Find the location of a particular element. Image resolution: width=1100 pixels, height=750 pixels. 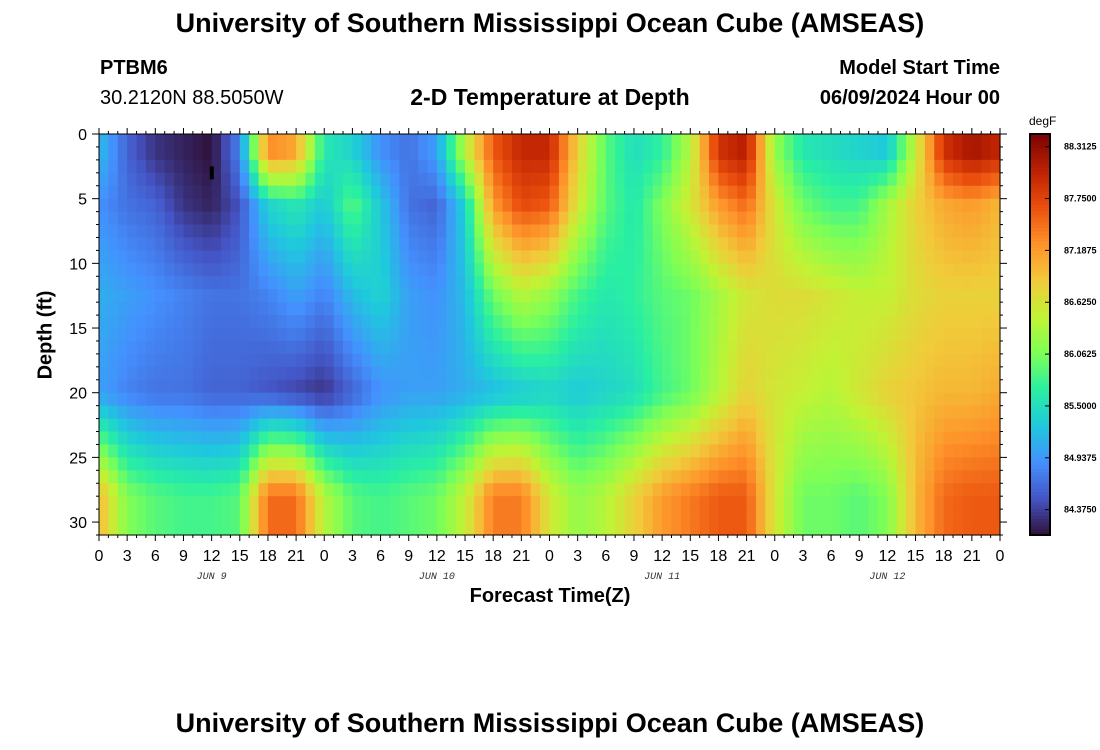

x-tick-label: 21 is located at coordinates (296, 556).